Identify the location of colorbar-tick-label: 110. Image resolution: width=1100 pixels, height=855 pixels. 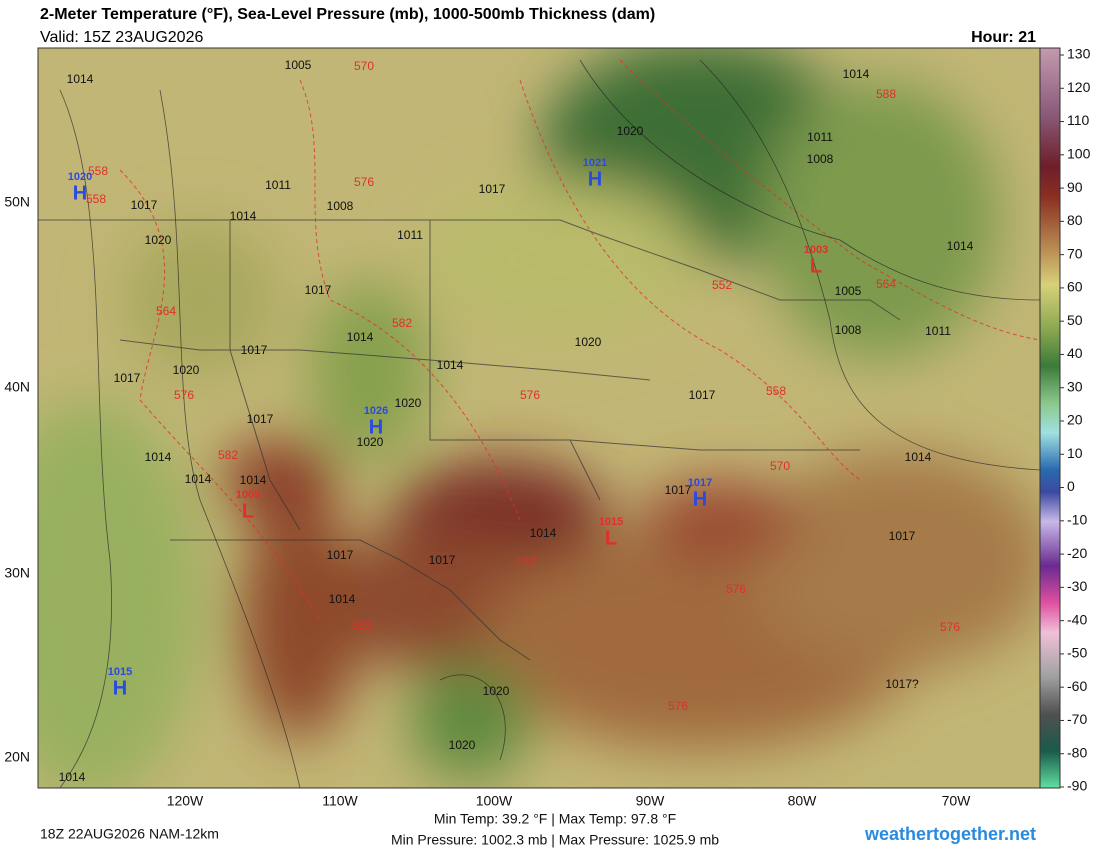
(1078, 120).